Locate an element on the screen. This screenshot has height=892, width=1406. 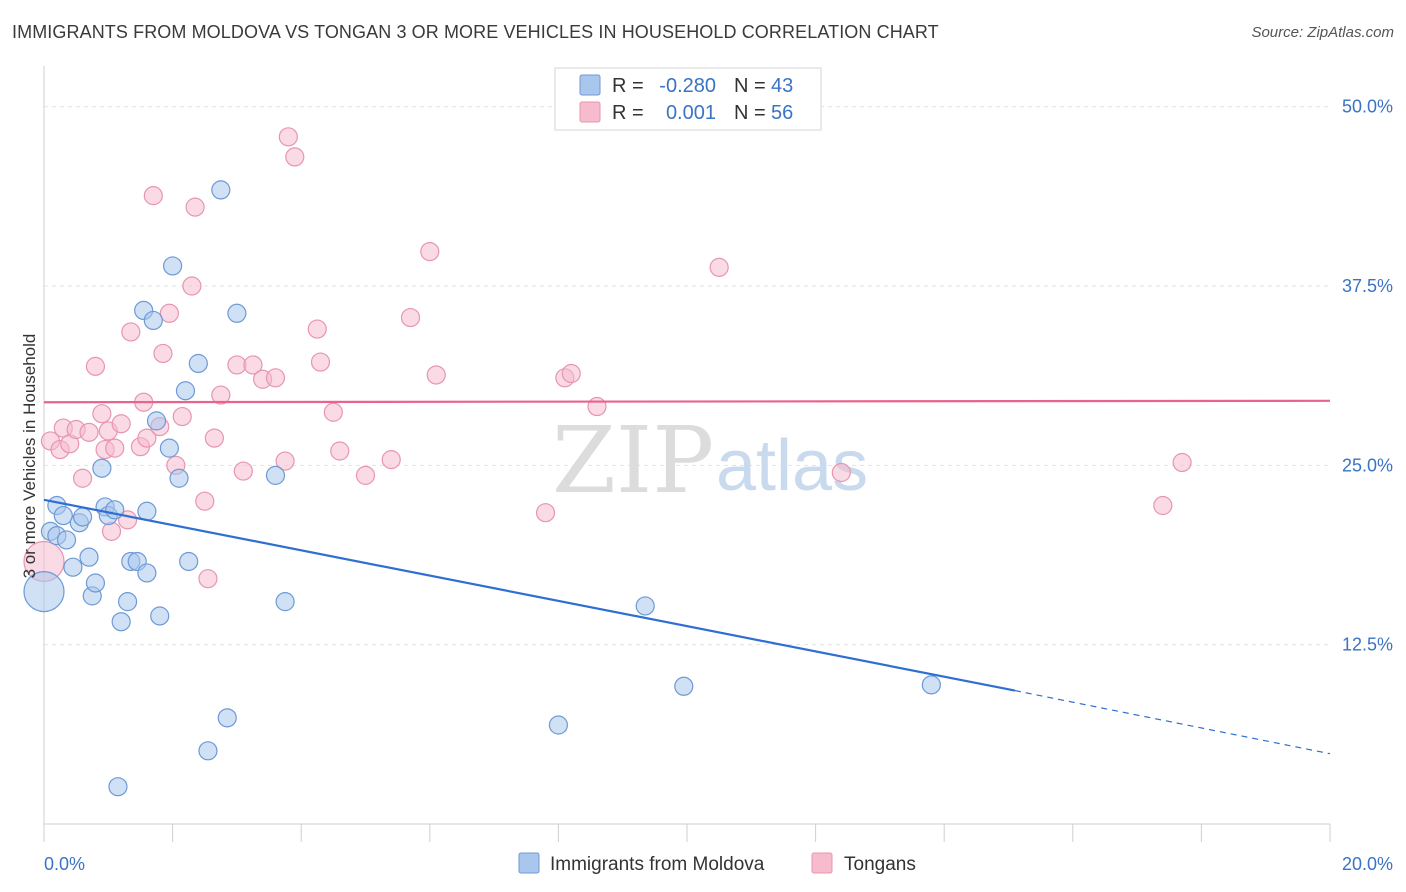
legend-label-moldova: Immigrants from Moldova is located at coordinates (657, 864).